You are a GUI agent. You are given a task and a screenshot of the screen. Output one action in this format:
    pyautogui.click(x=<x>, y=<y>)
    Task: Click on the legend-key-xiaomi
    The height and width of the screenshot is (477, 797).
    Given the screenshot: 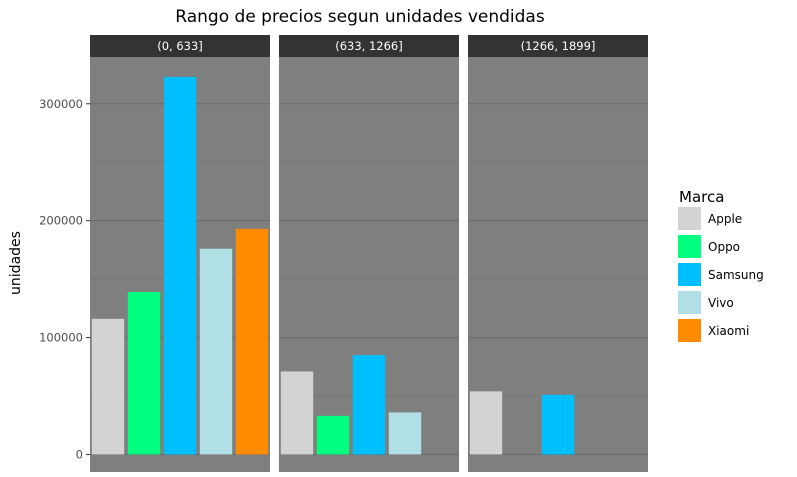 What is the action you would take?
    pyautogui.click(x=689, y=330)
    